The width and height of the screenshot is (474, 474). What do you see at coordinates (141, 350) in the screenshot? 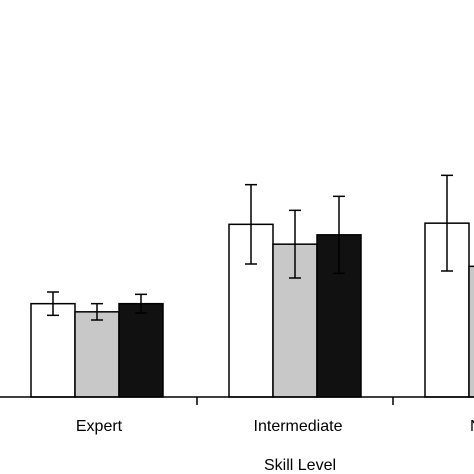
I see `bar-s3-expert` at bounding box center [141, 350].